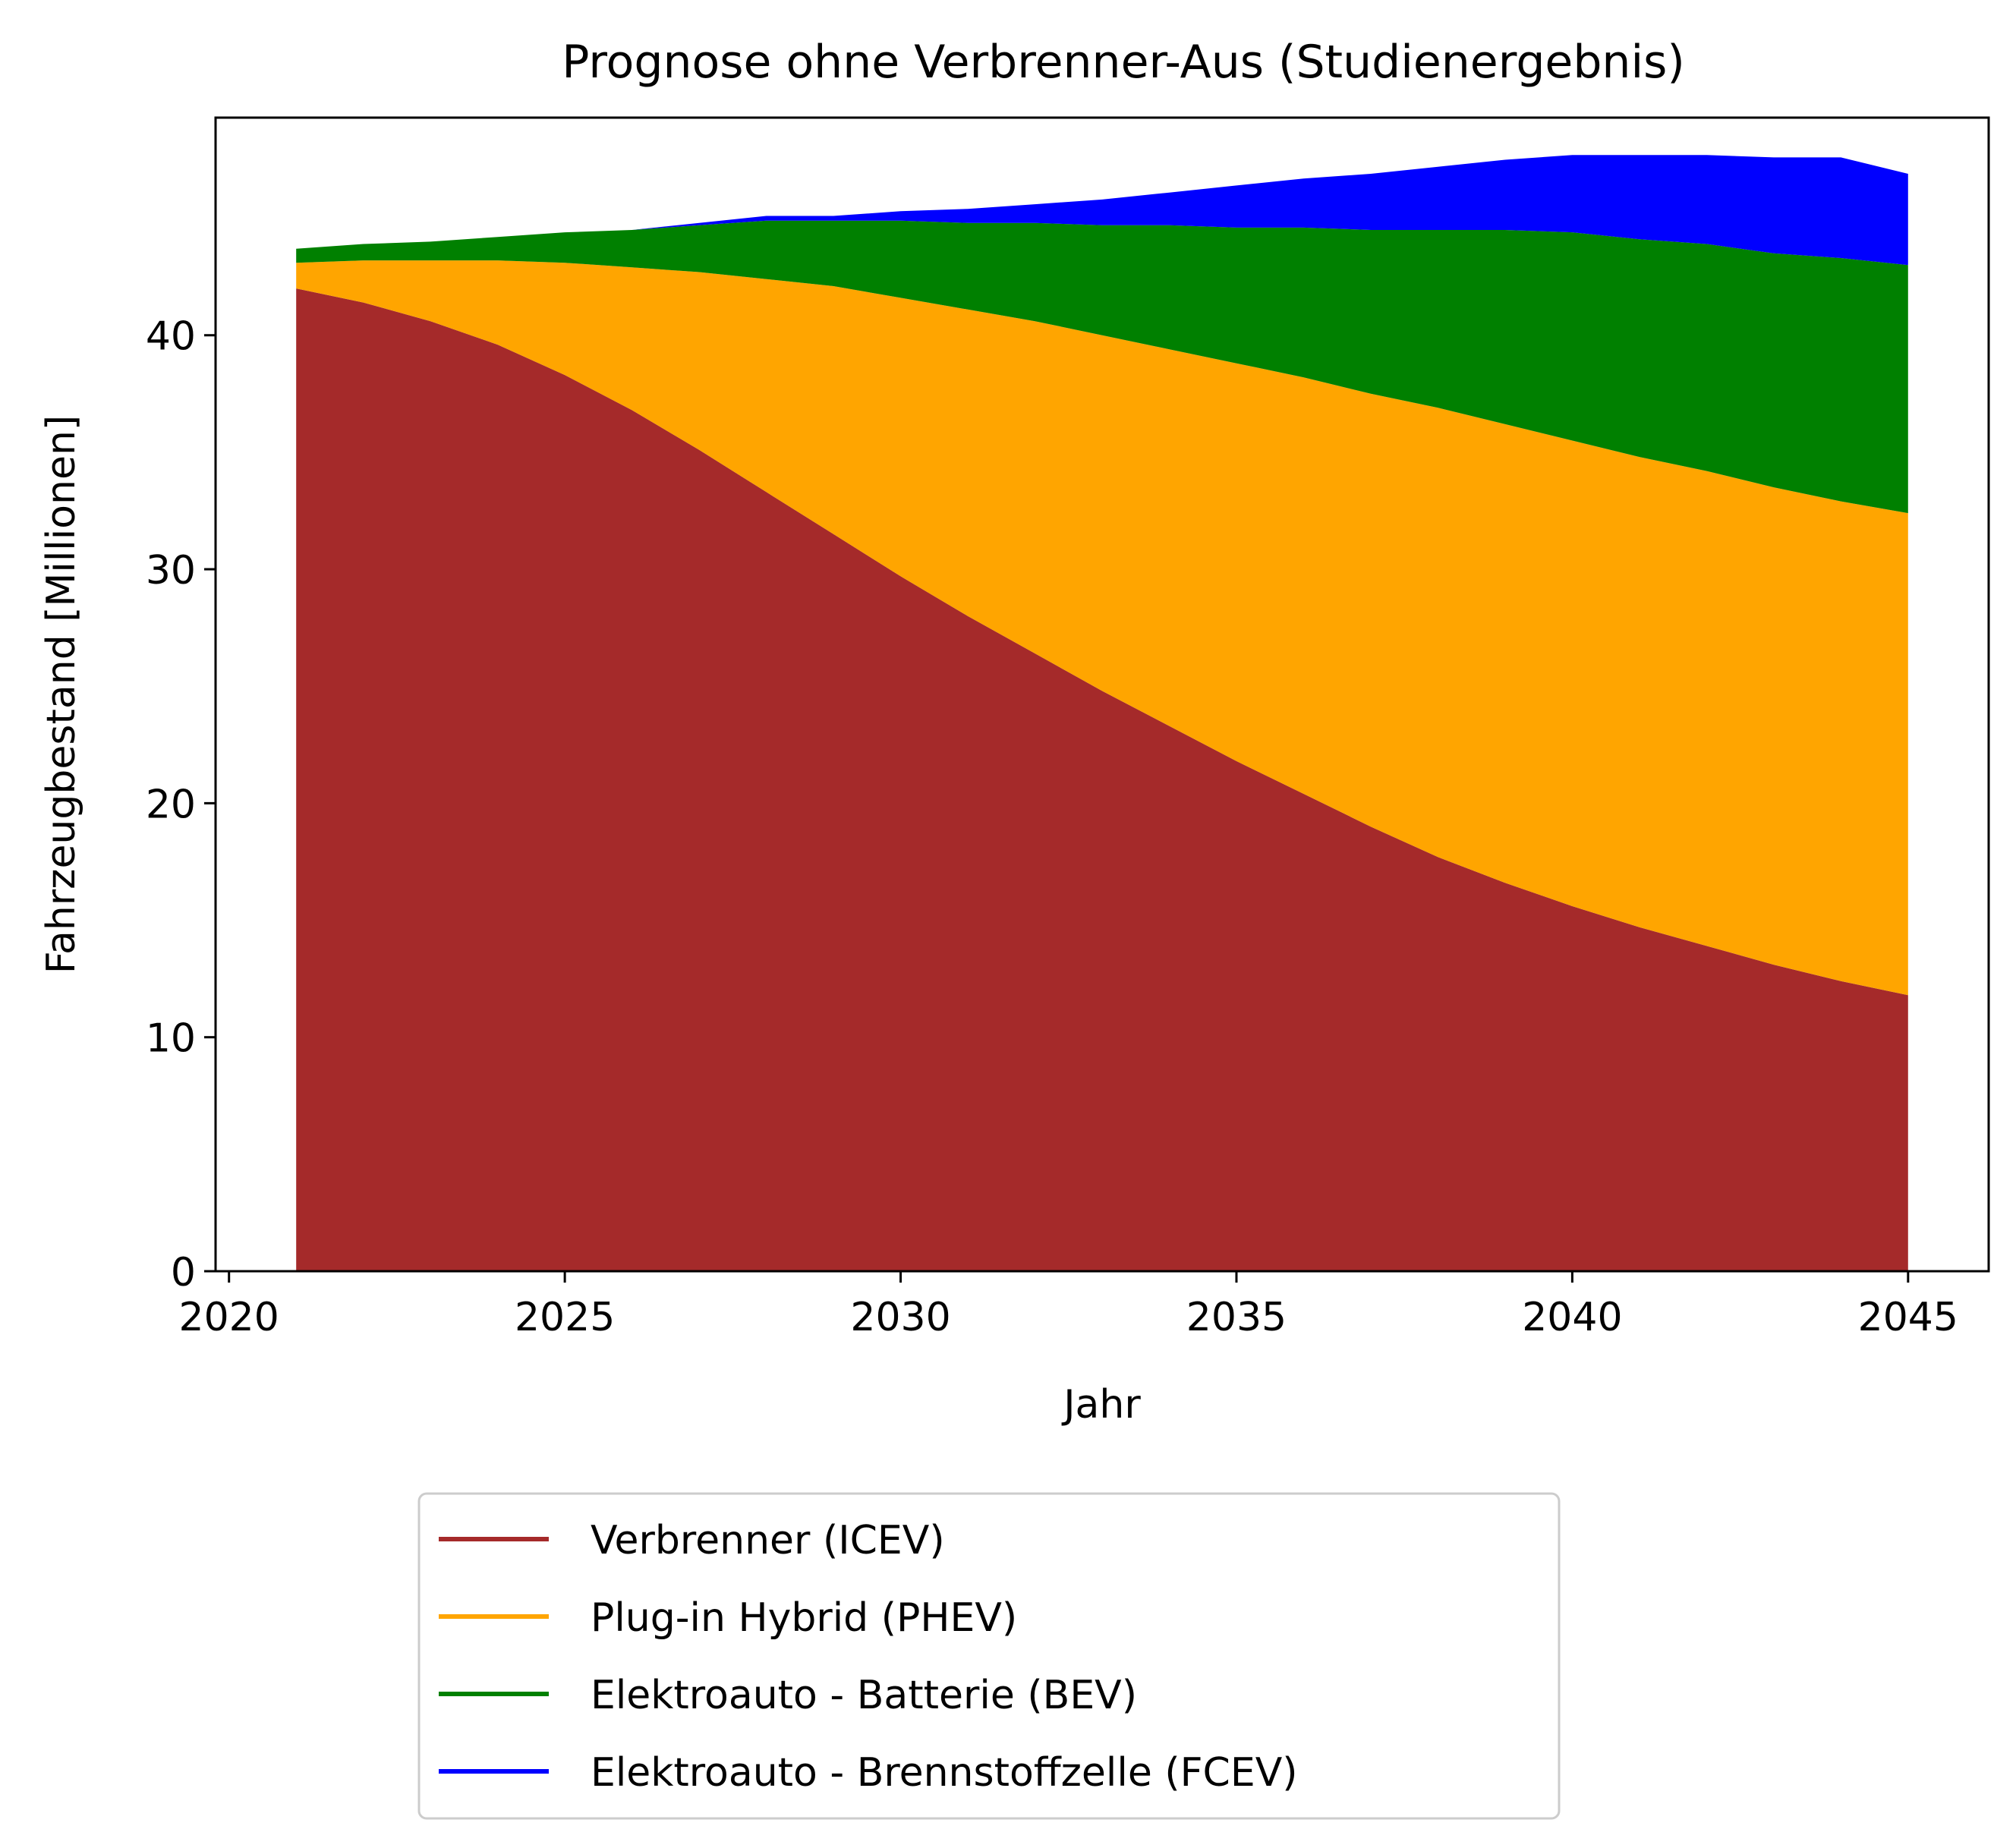  I want to click on y-tick-label: 20, so click(171, 804).